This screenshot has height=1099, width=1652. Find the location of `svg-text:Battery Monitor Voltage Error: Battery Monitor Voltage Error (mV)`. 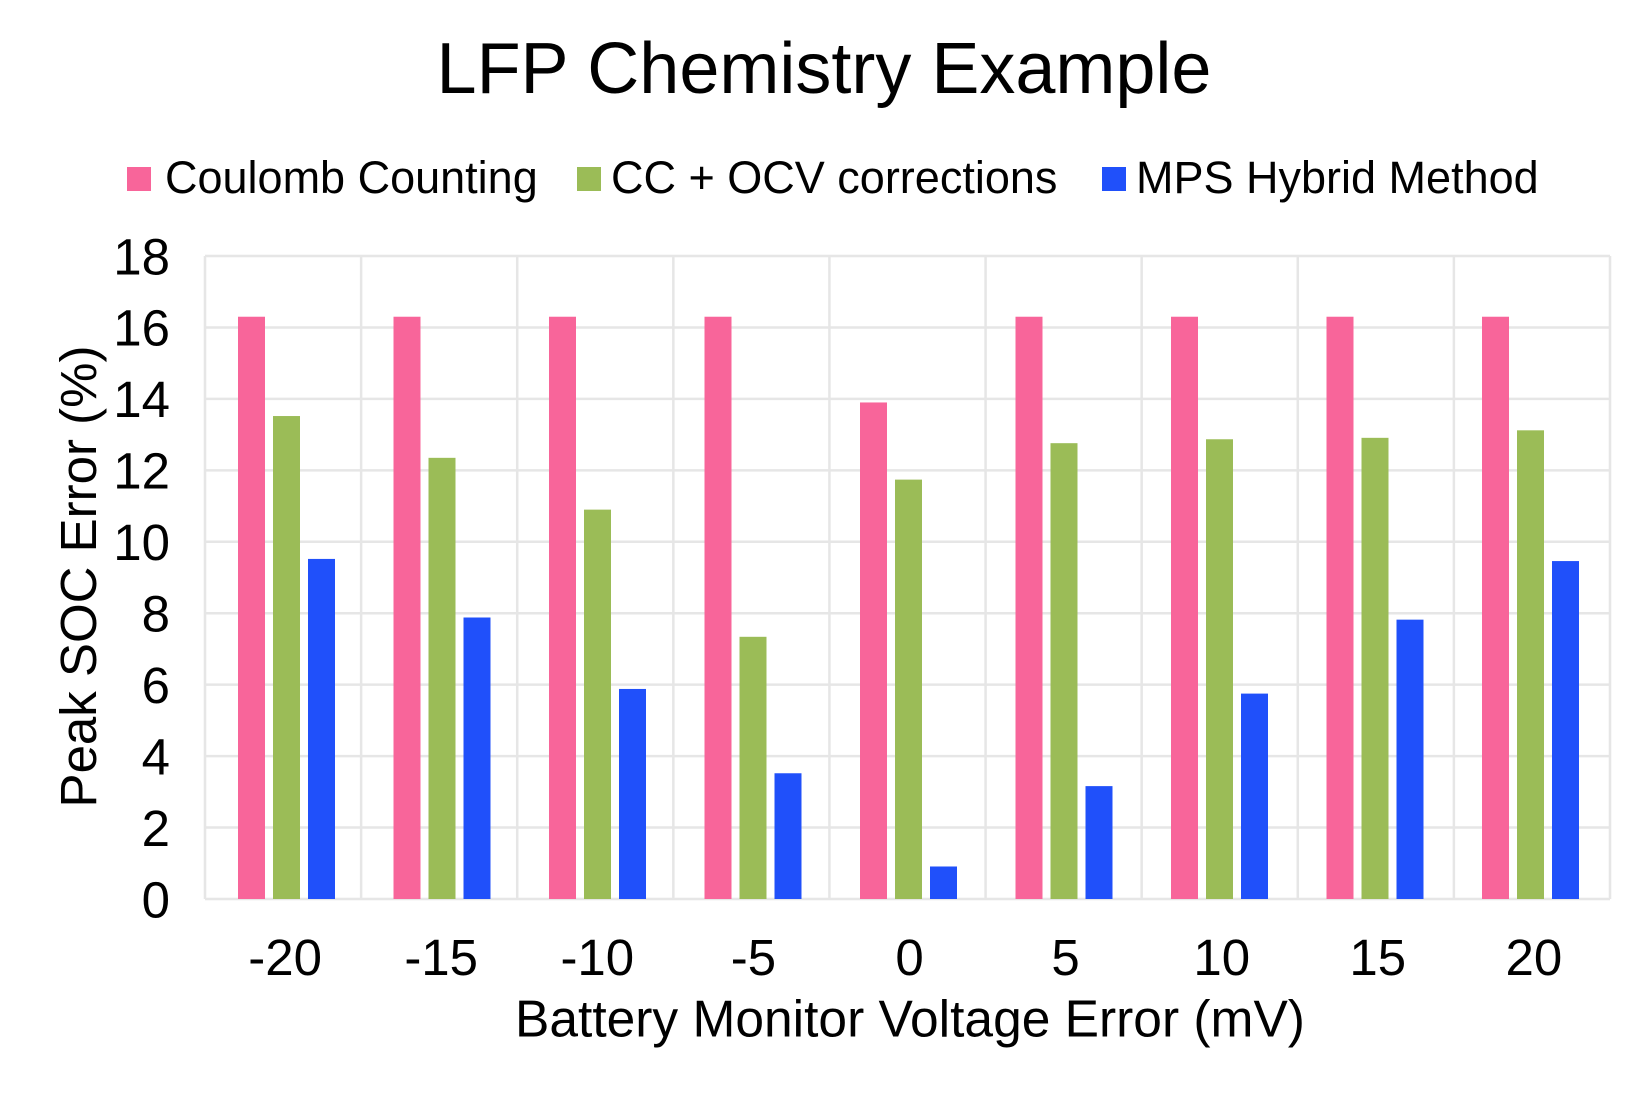

svg-text:Battery Monitor Voltage Error: Battery Monitor Voltage Error (mV) is located at coordinates (910, 1019).